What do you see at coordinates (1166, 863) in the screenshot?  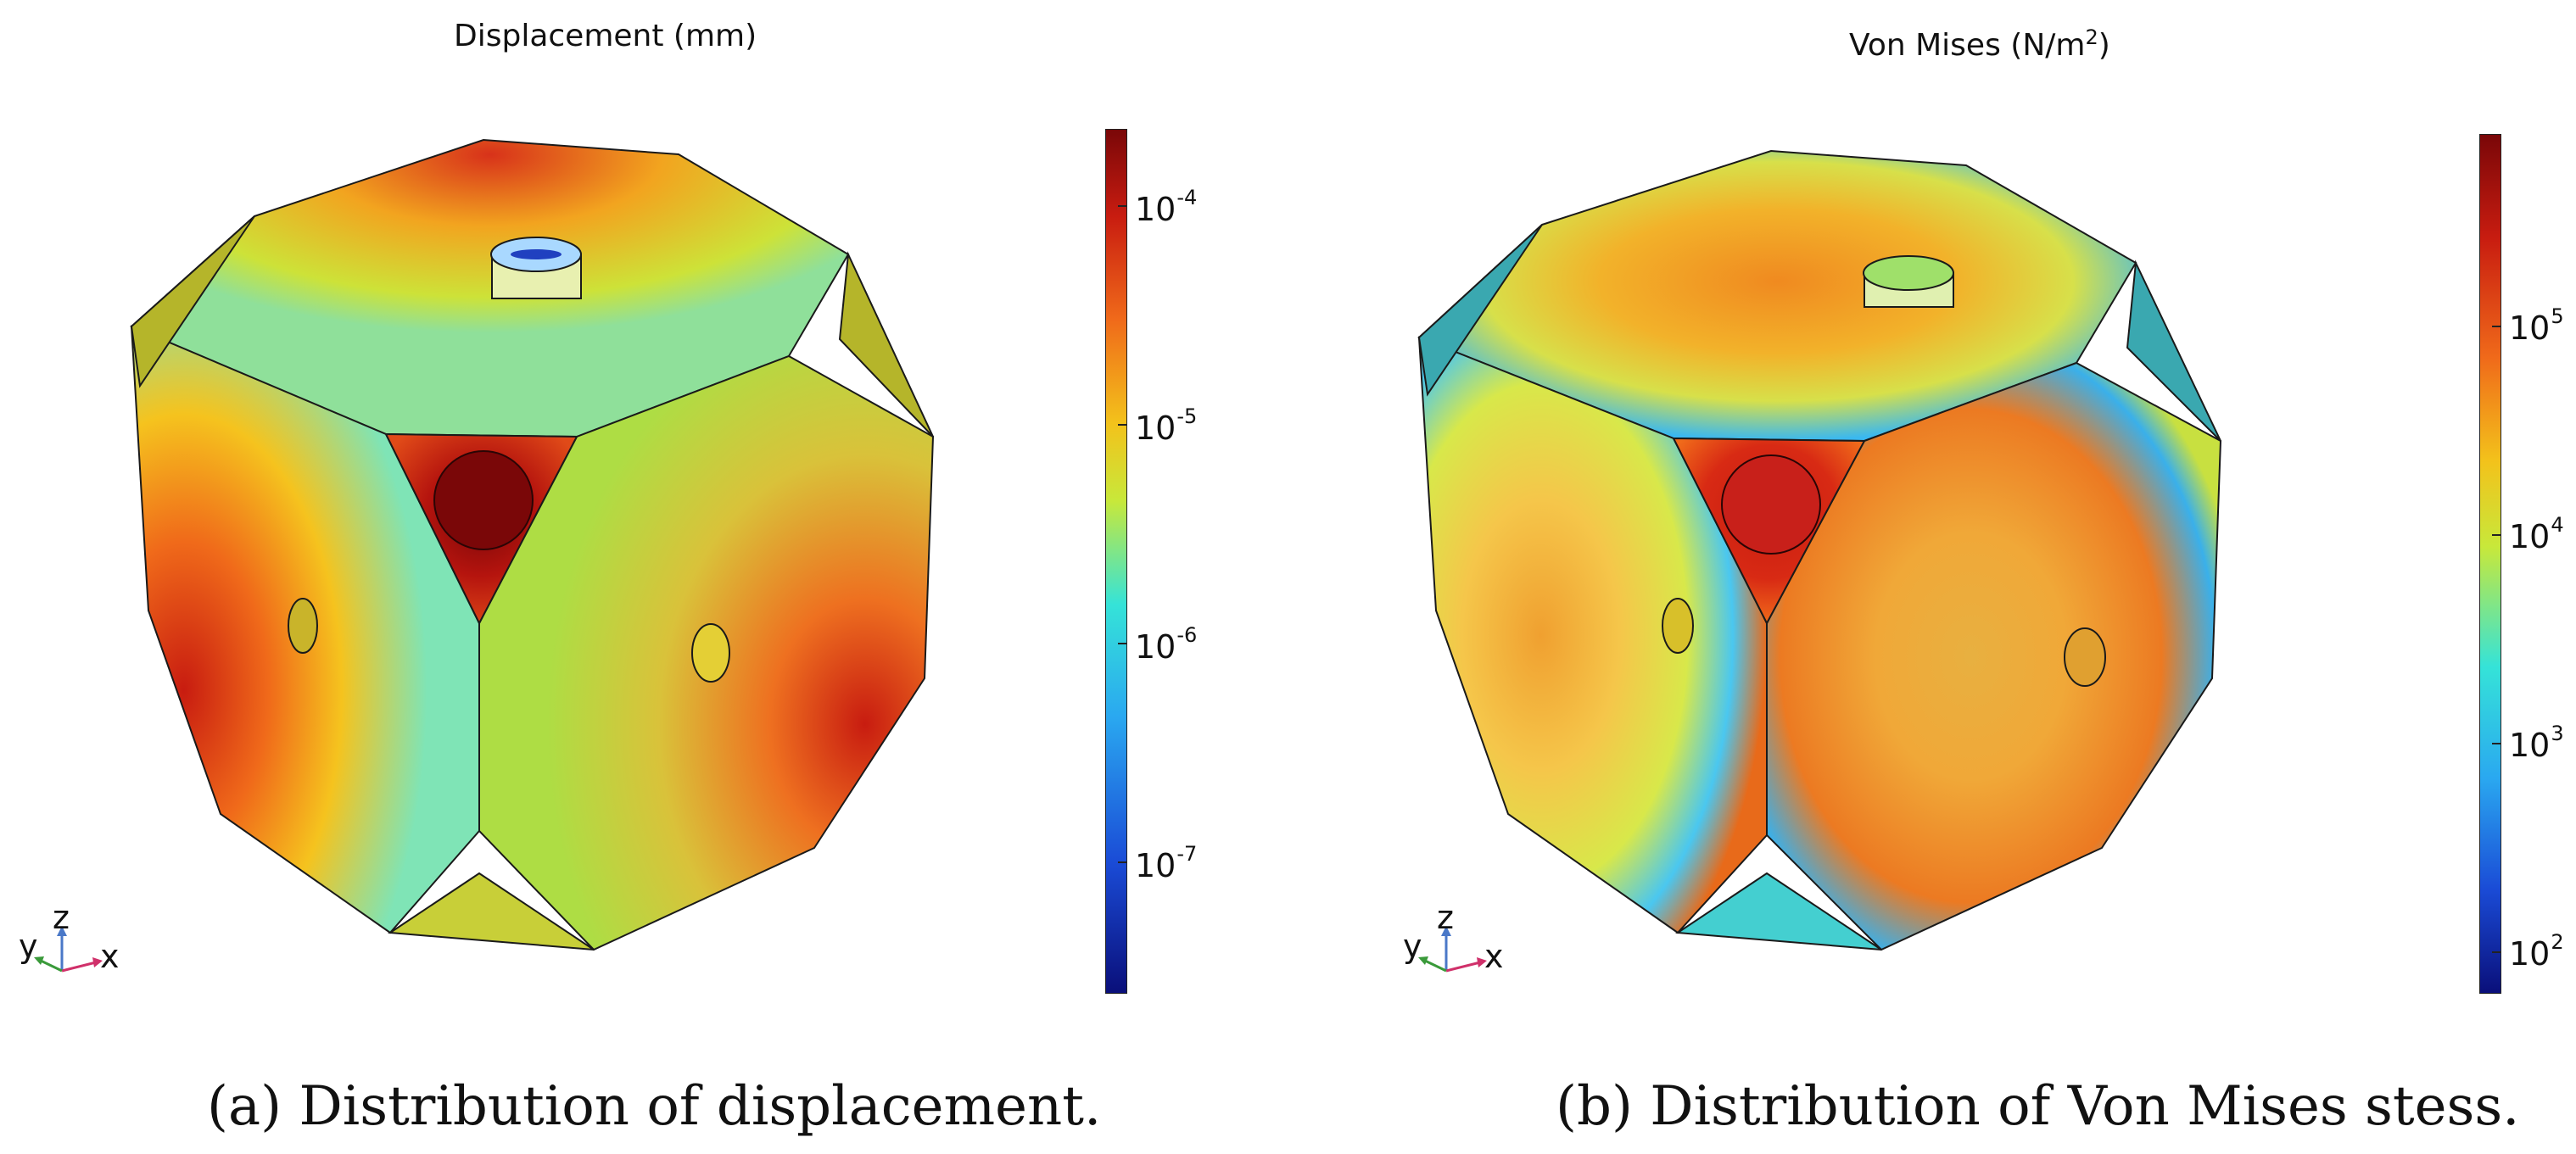 I see `colorbar-label: 10⁻⁷` at bounding box center [1166, 863].